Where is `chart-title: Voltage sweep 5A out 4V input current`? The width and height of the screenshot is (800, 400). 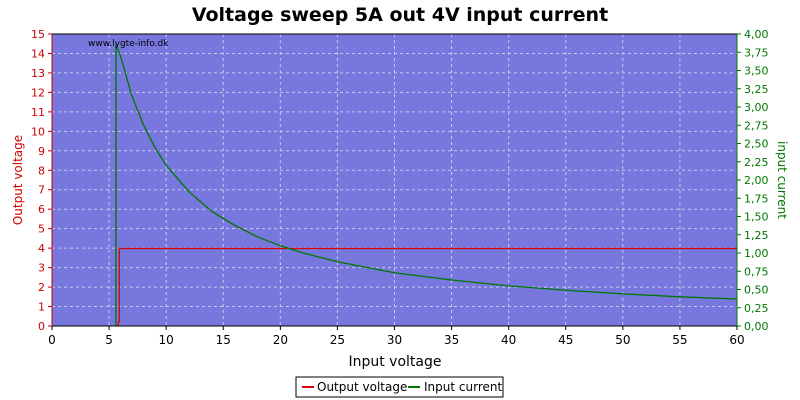
chart-title: Voltage sweep 5A out 4V input current is located at coordinates (400, 15).